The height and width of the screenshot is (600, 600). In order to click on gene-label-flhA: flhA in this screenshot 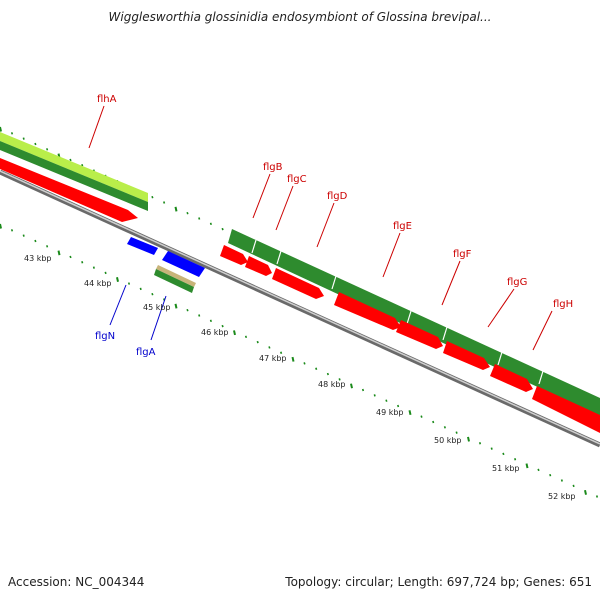, I will do `click(107, 99)`.